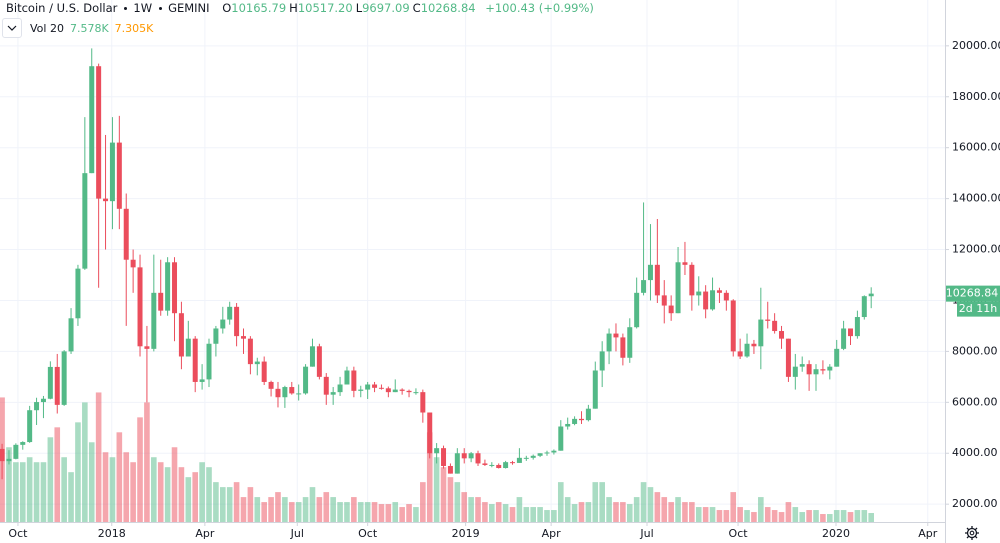 This screenshot has width=1000, height=543. Describe the element at coordinates (448, 8) in the screenshot. I see `ohlc-value: 10268.84` at that location.